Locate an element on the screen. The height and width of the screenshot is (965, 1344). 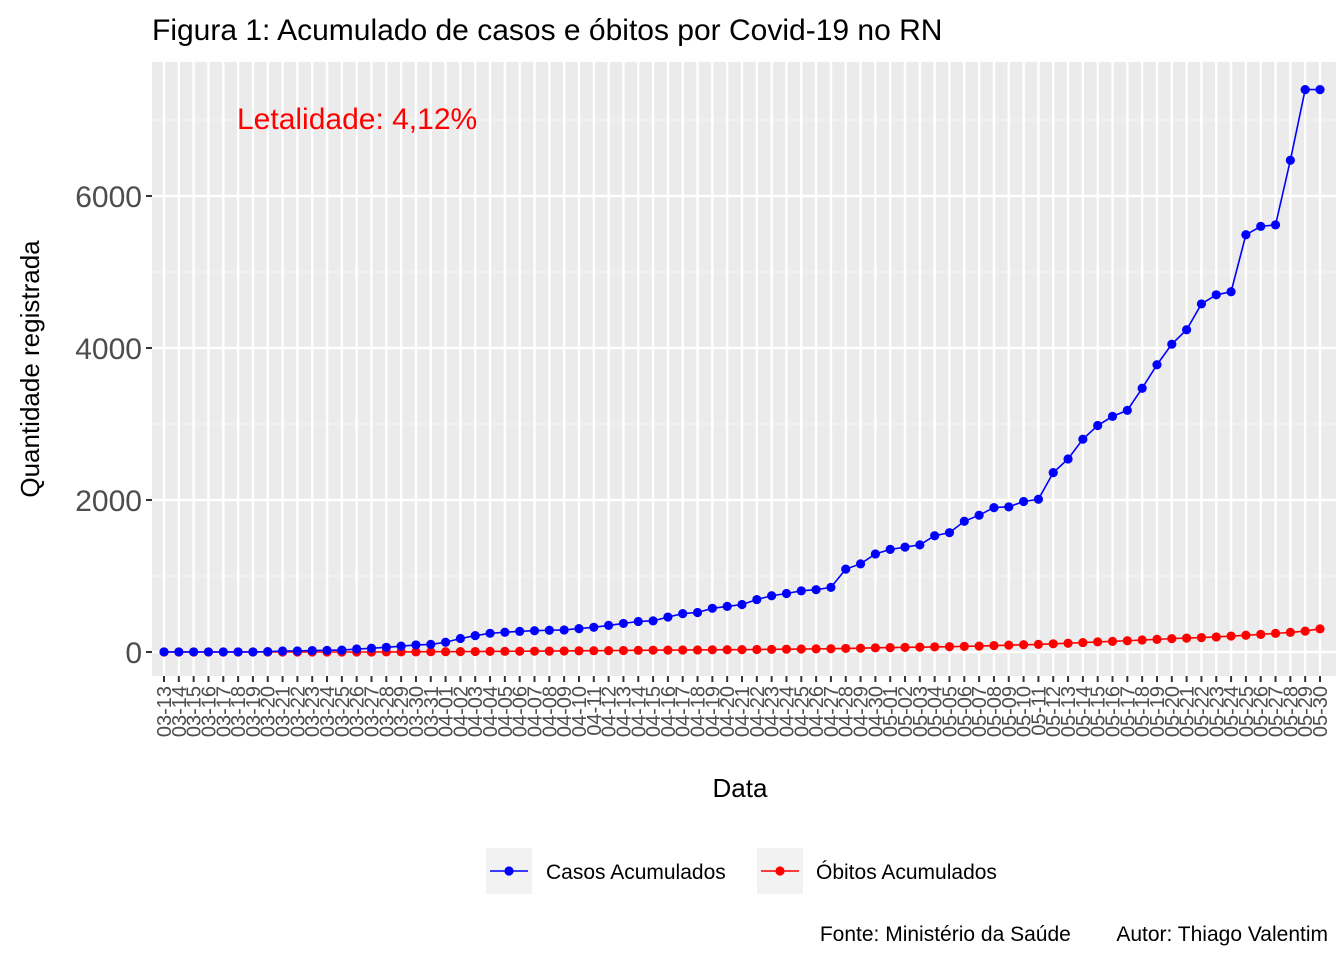
x-tick-label: 04-15 is located at coordinates (654, 711).